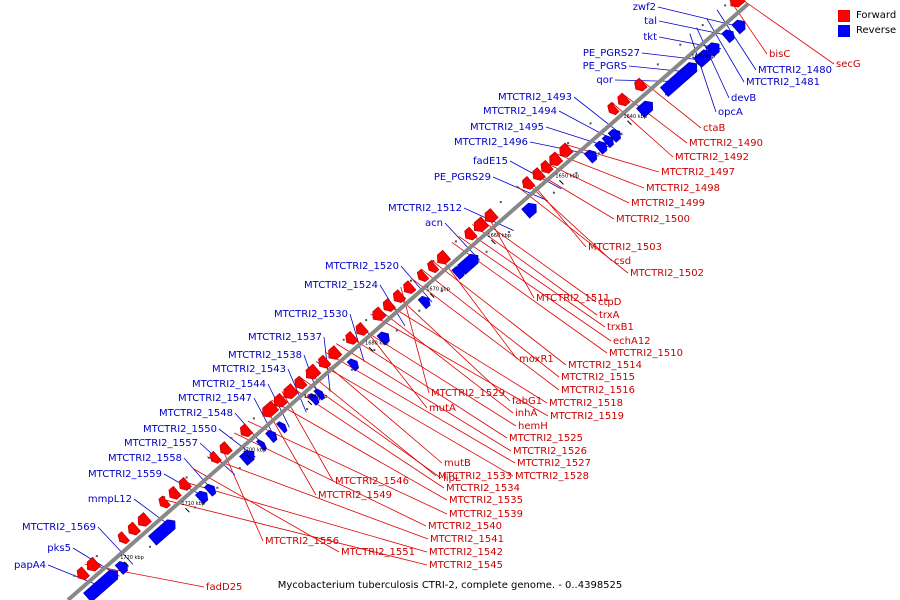 The image size is (900, 600). What do you see at coordinates (468, 393) in the screenshot?
I see `forward-gene-label: MTCTRI2_1529` at bounding box center [468, 393].